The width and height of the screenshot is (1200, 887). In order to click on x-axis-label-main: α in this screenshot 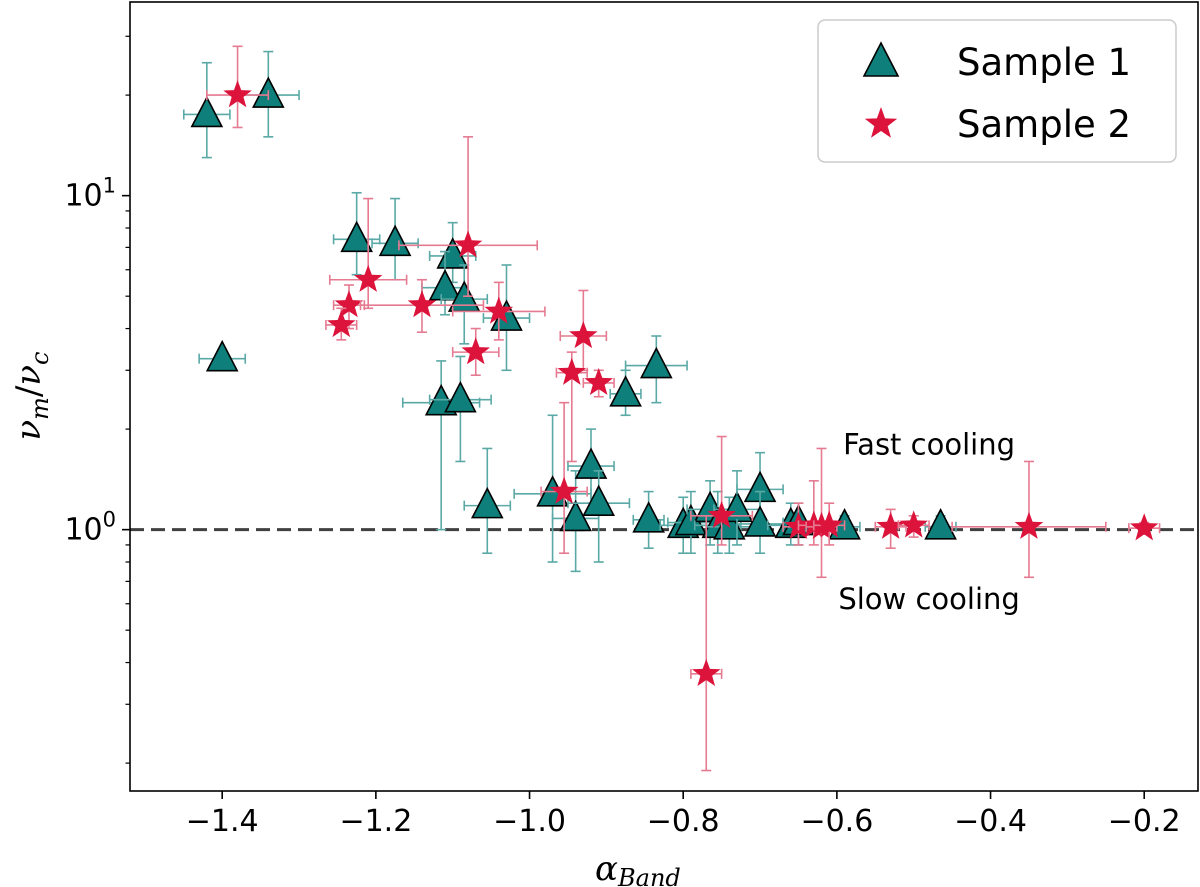, I will do `click(606, 868)`.